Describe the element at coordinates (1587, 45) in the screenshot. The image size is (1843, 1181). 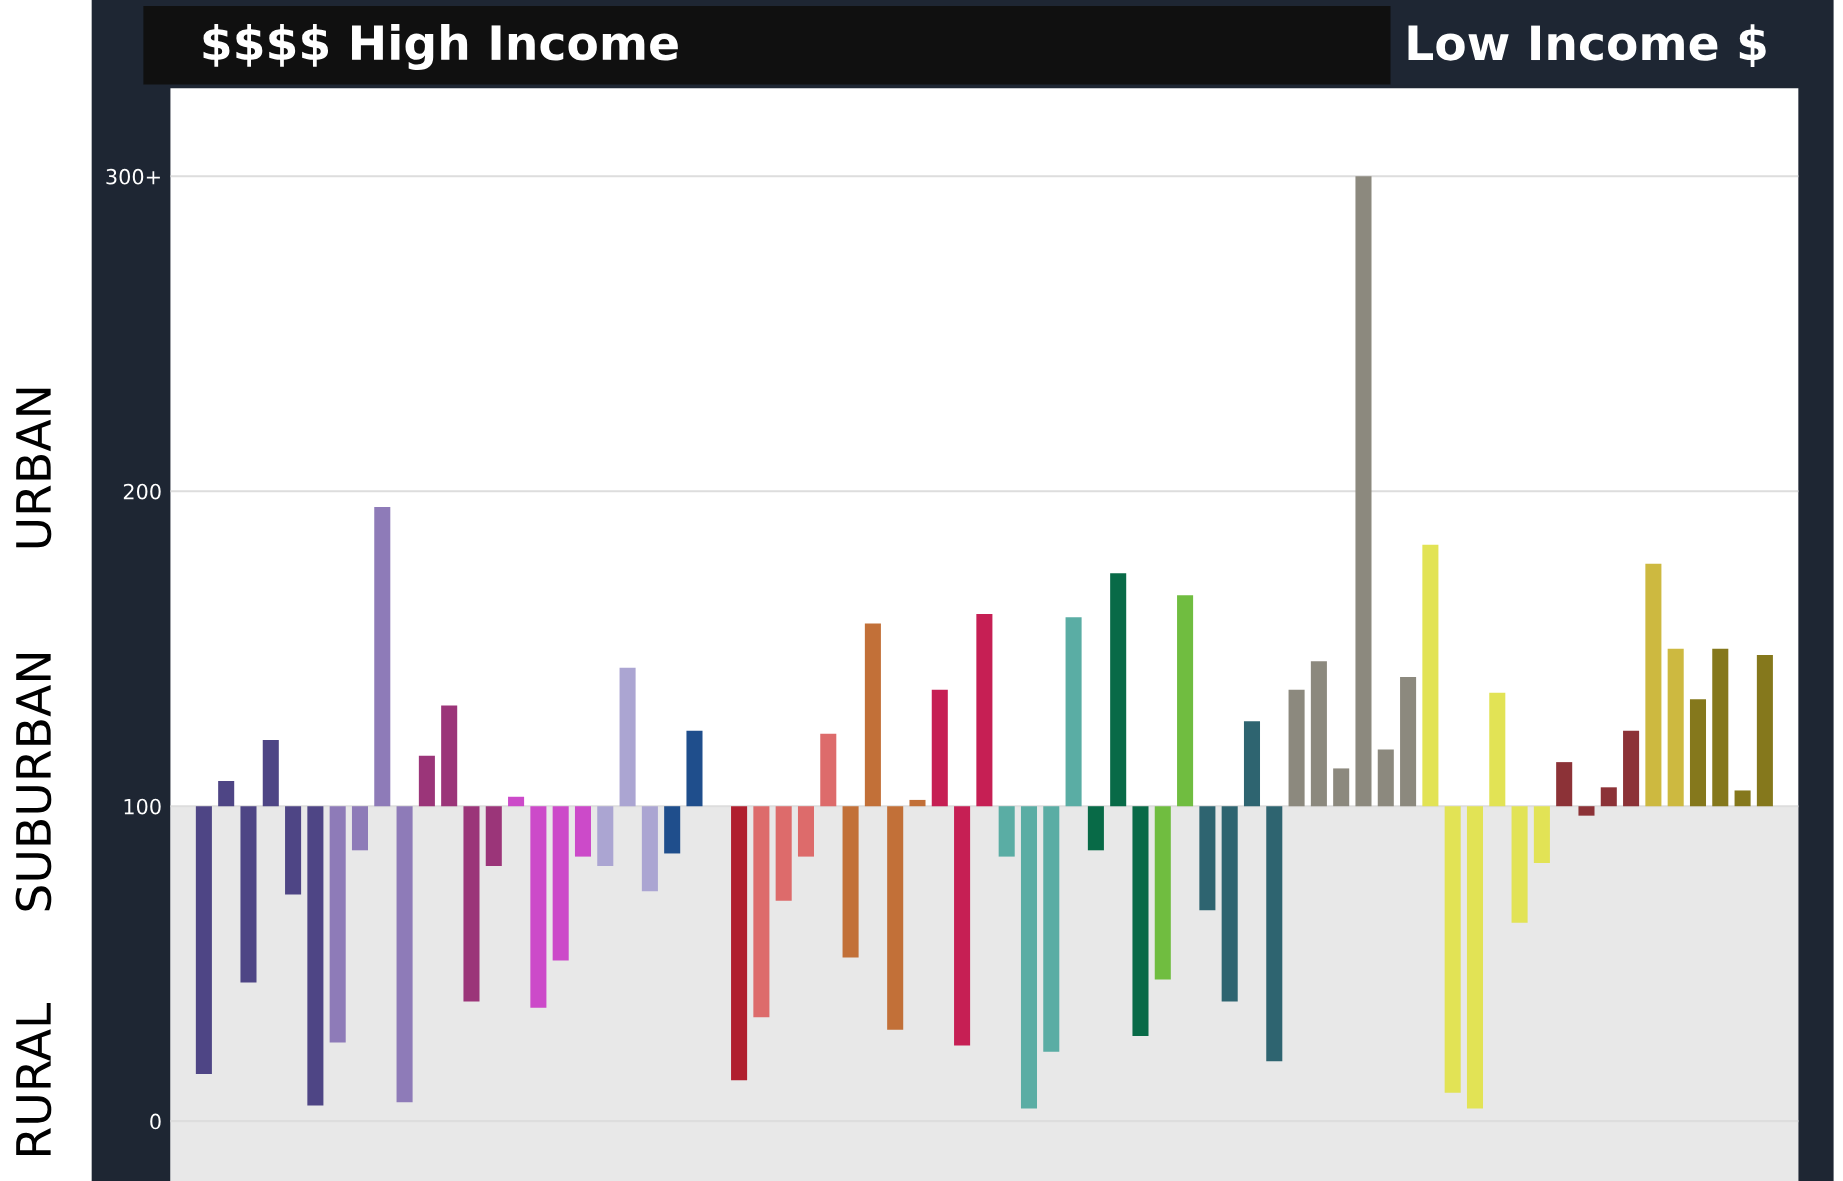
I see `text: Low Income $` at that location.